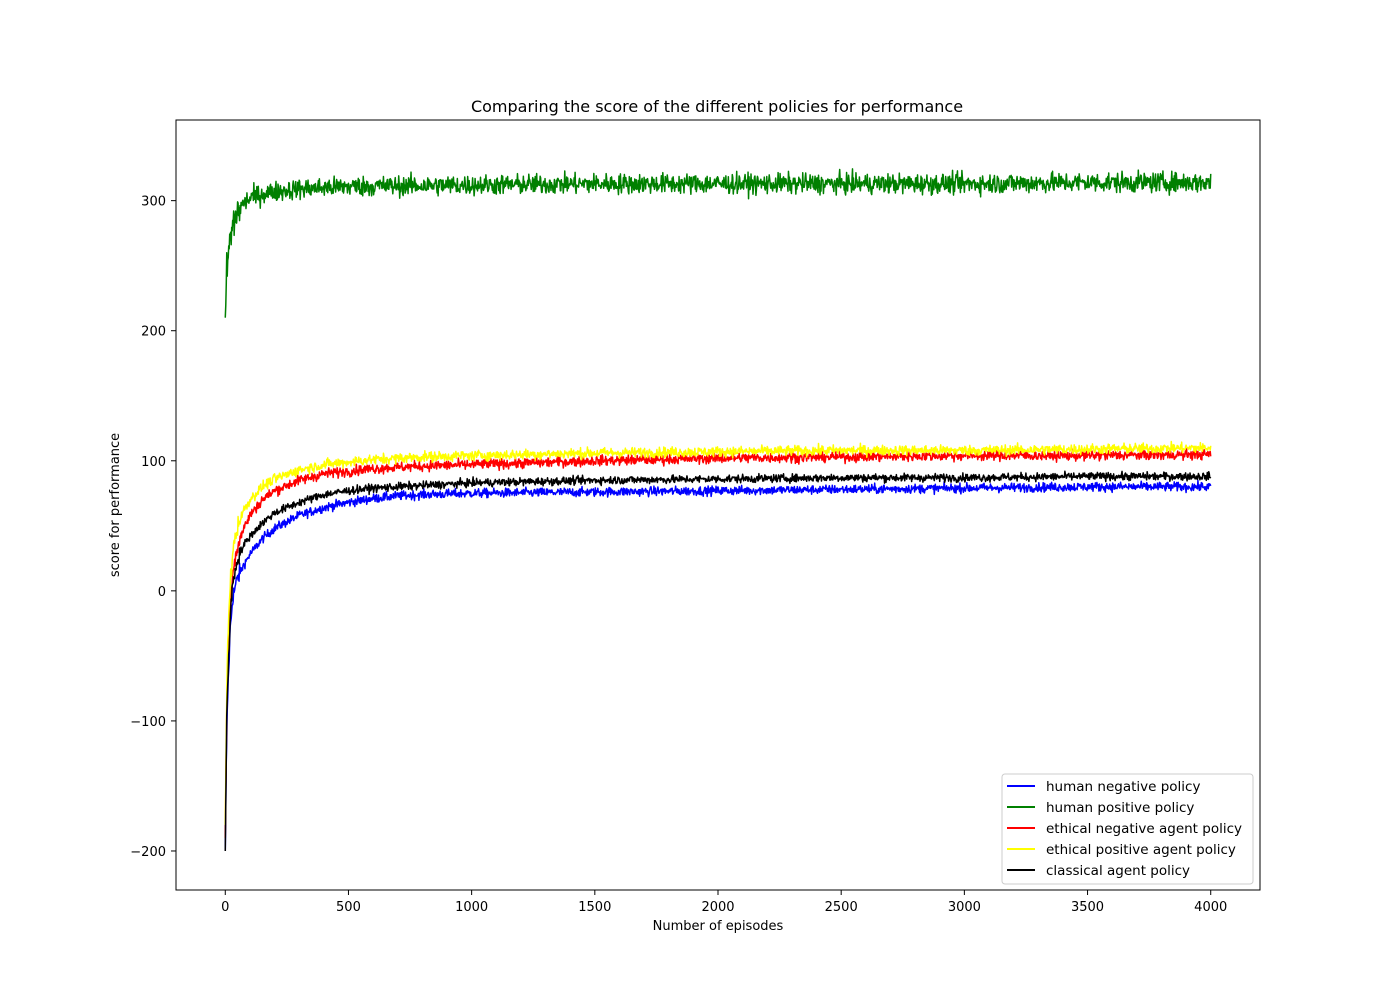 This screenshot has width=1400, height=1000. Describe the element at coordinates (1120, 808) in the screenshot. I see `legend-label: human positive policy` at that location.